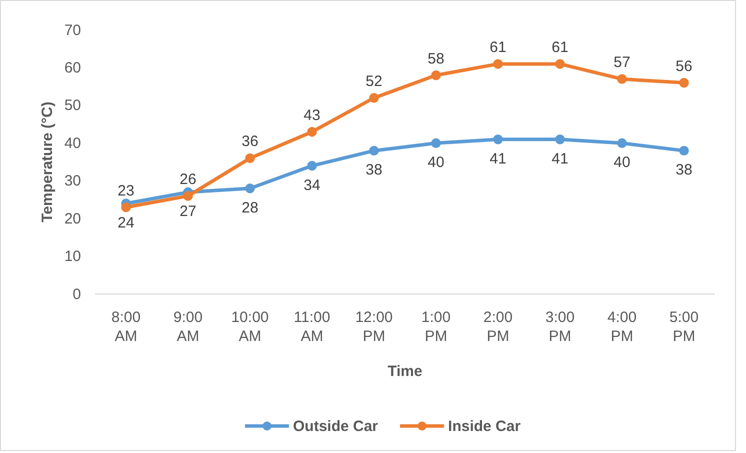 The height and width of the screenshot is (453, 746). I want to click on x-tick-label: 3:00 PM, so click(560, 327).